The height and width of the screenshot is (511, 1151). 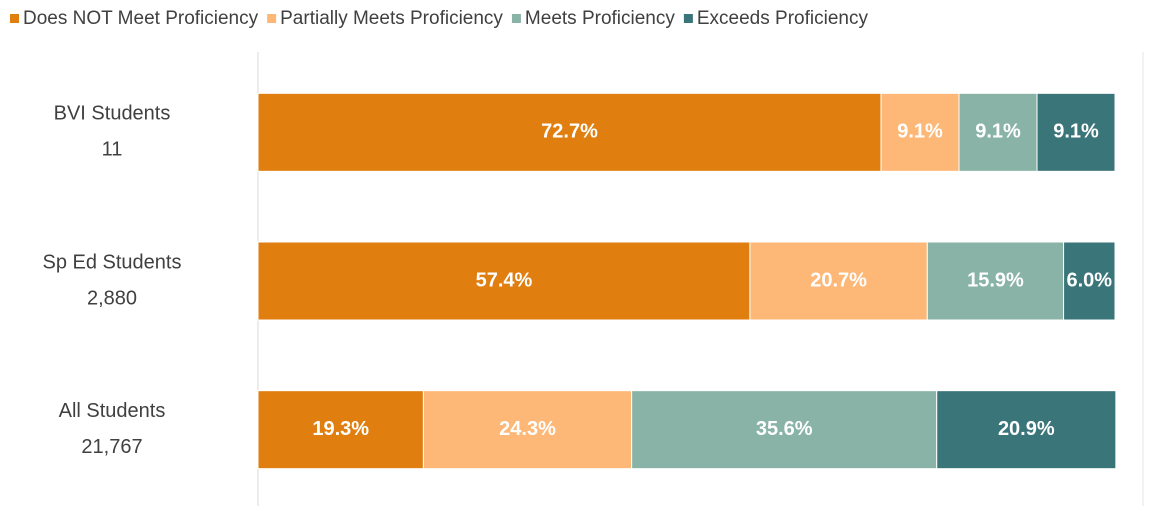 What do you see at coordinates (783, 18) in the screenshot?
I see `legend-label: Exceeds Proficiency` at bounding box center [783, 18].